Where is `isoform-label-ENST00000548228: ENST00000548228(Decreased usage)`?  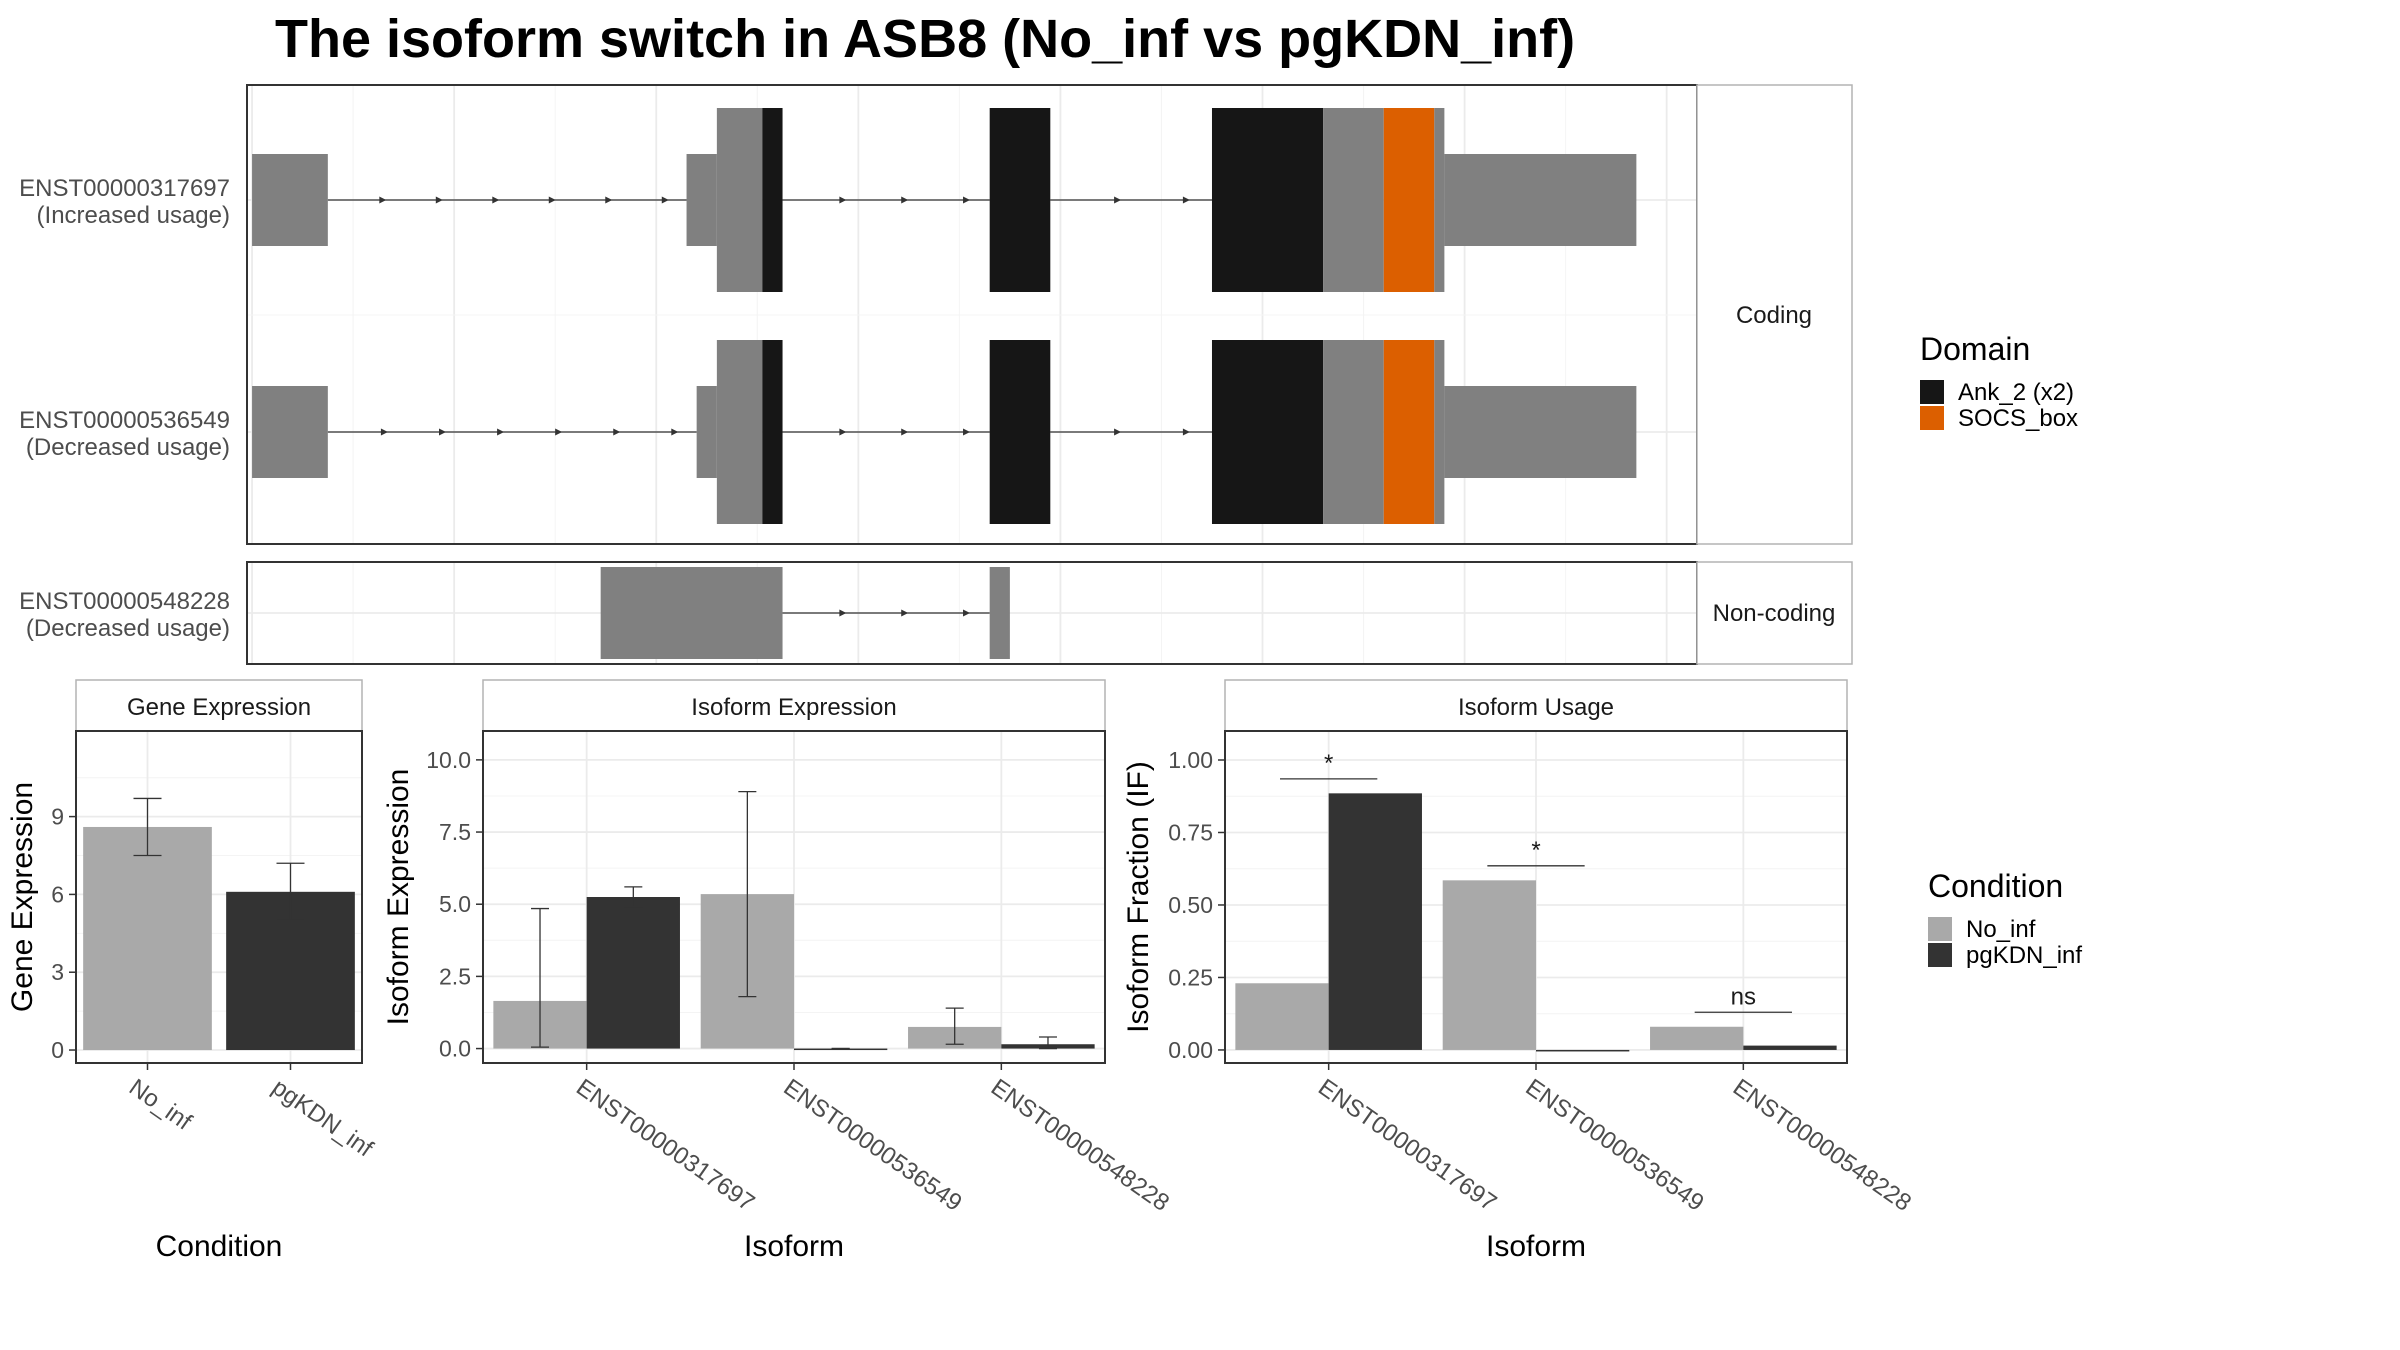 isoform-label-ENST00000548228: ENST00000548228(Decreased usage) is located at coordinates (124, 615).